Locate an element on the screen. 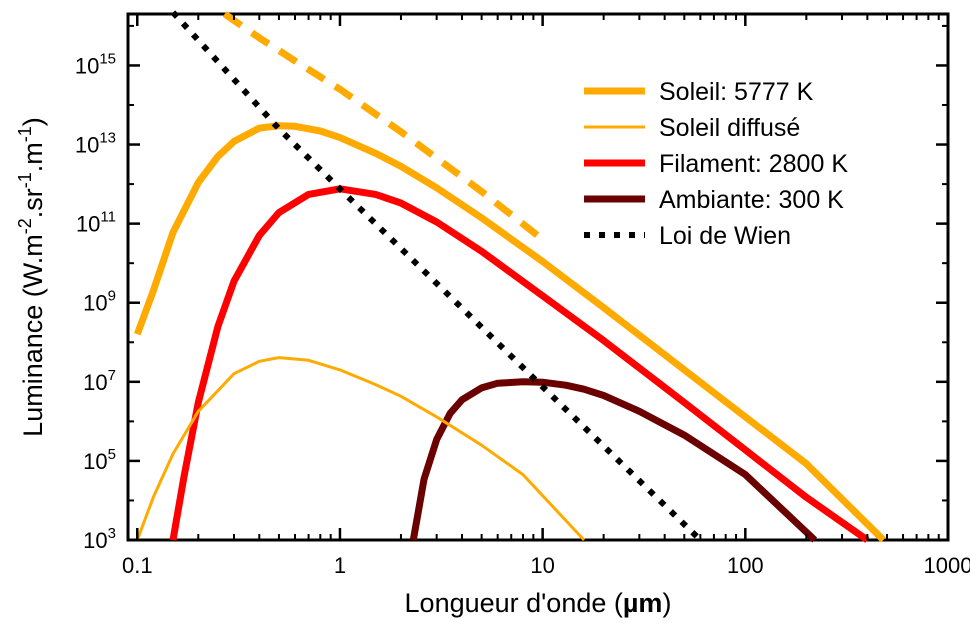 Image resolution: width=970 pixels, height=626 pixels. y-tick-label: 10¹³ is located at coordinates (95, 144).